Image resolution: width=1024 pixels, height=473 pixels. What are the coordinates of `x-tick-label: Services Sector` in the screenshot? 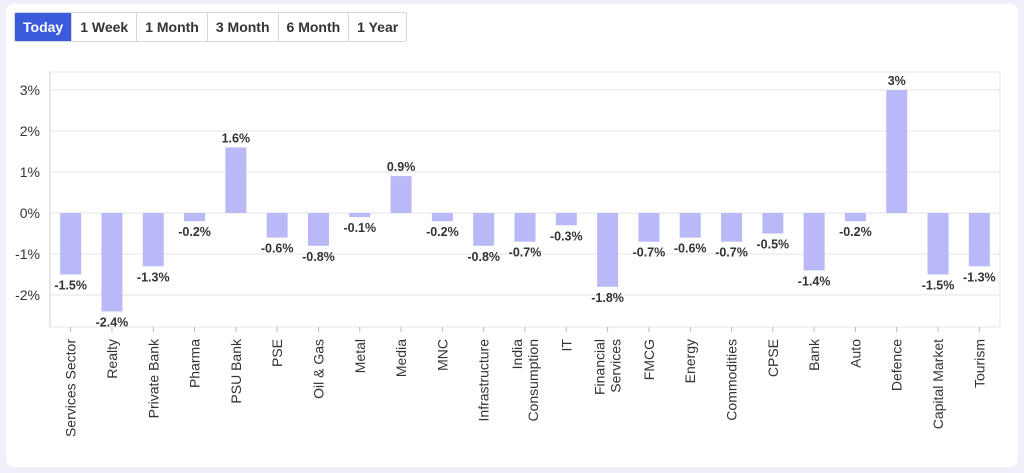 It's located at (71, 388).